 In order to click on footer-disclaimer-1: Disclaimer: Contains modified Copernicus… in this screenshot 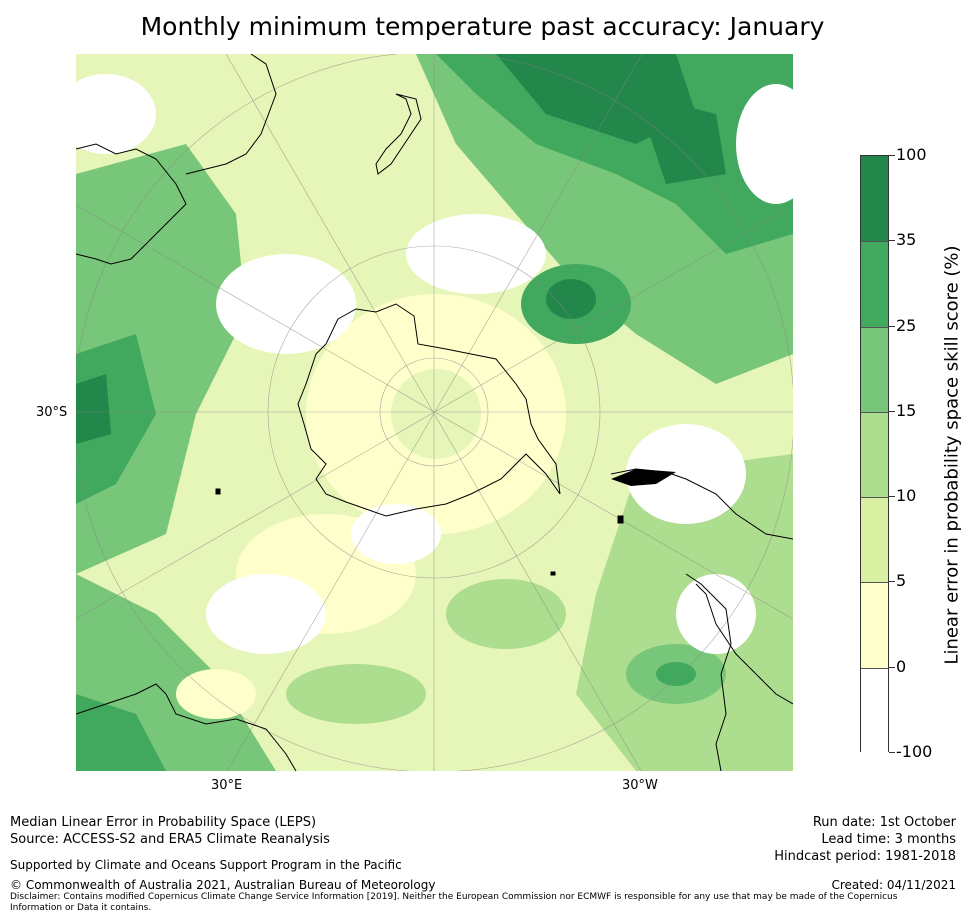, I will do `click(454, 897)`.